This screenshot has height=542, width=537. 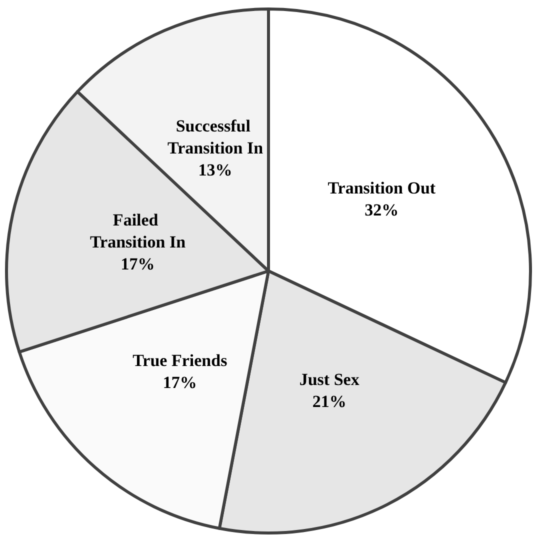 What do you see at coordinates (329, 401) in the screenshot?
I see `data-label: 21%` at bounding box center [329, 401].